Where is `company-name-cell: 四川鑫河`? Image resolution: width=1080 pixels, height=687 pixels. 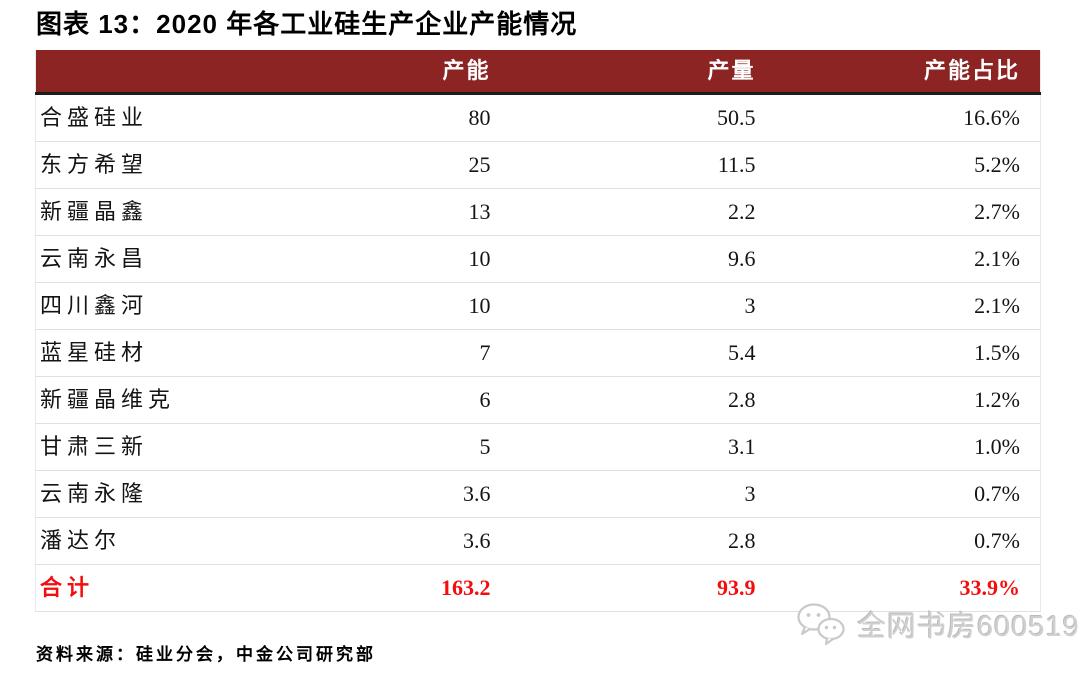 company-name-cell: 四川鑫河 is located at coordinates (120, 306).